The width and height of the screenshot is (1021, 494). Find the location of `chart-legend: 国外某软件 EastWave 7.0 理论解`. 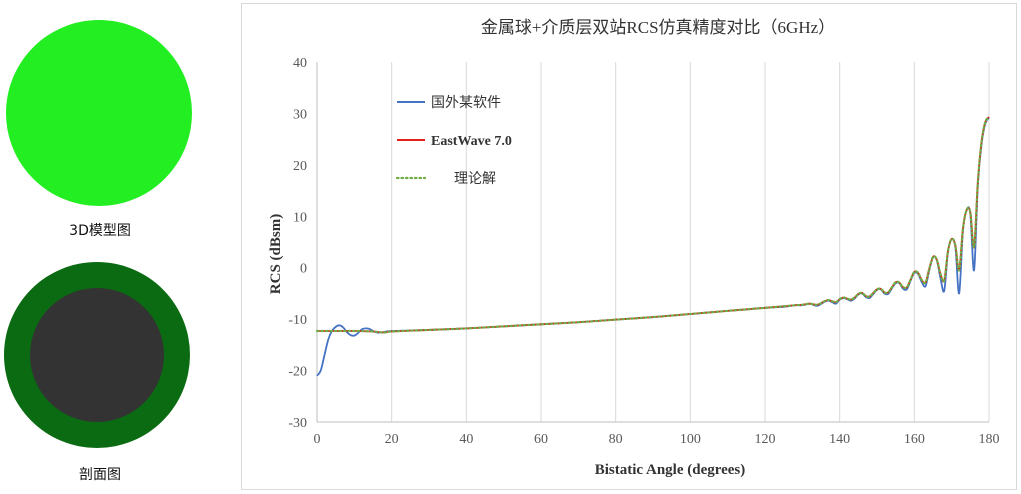

chart-legend: 国外某软件 EastWave 7.0 理论解 is located at coordinates (453, 141).